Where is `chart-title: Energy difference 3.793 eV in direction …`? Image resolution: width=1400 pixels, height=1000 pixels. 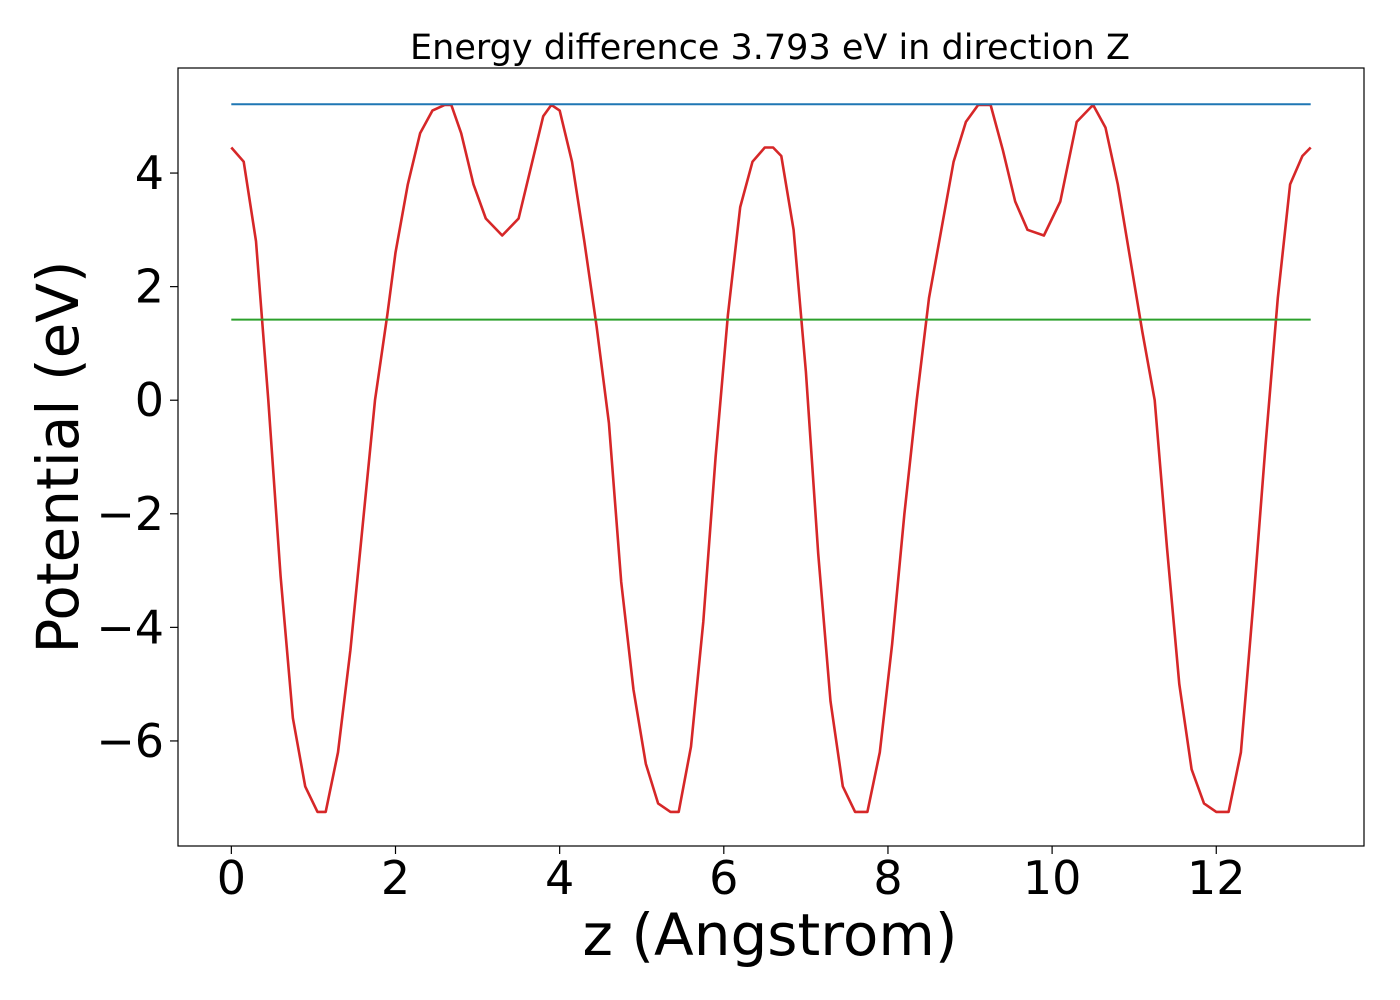 chart-title: Energy difference 3.793 eV in direction … is located at coordinates (770, 48).